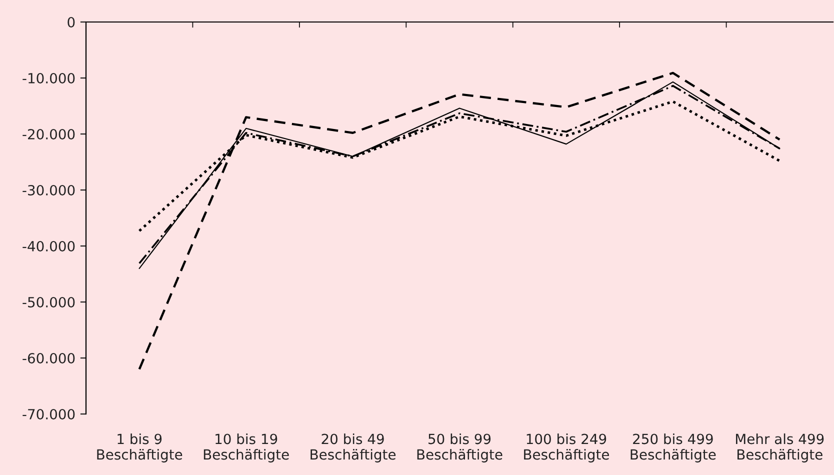  What do you see at coordinates (71, 22) in the screenshot?
I see `y-tick-label: 0` at bounding box center [71, 22].